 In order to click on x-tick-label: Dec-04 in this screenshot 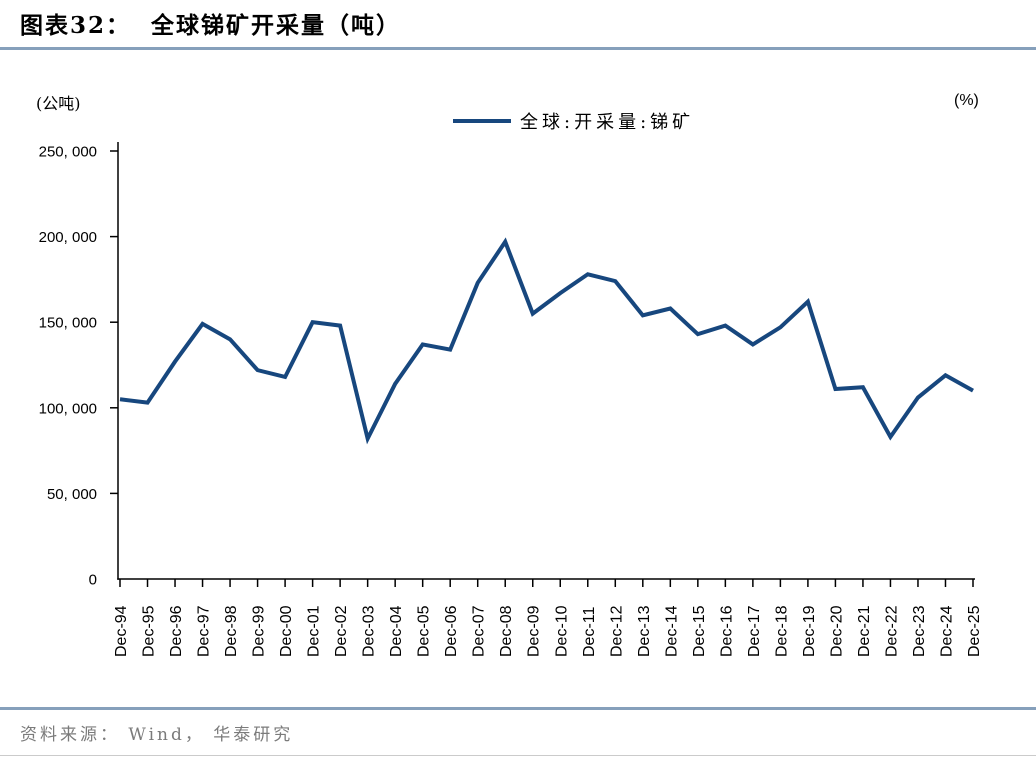, I will do `click(396, 631)`.